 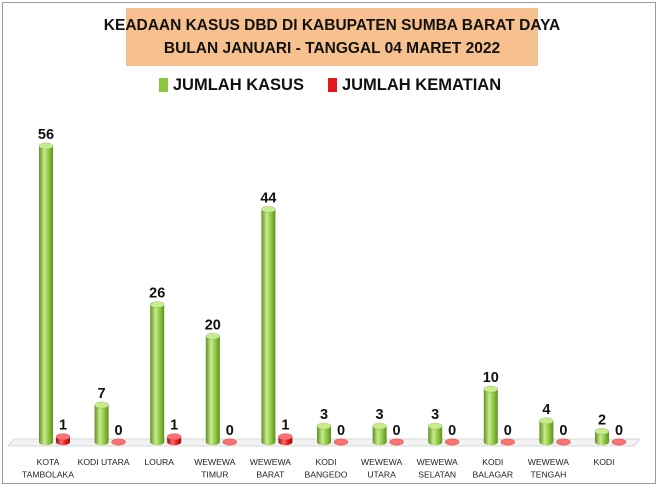 I want to click on data-label-kematian-5: 0, so click(x=341, y=431).